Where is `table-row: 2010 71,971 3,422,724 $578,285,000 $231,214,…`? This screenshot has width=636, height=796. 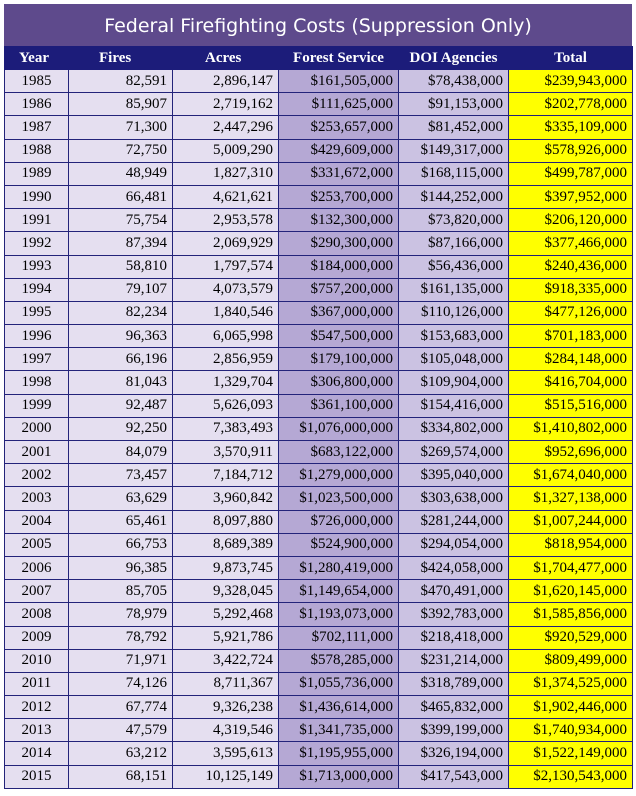 table-row: 2010 71,971 3,422,724 $578,285,000 $231,214,… is located at coordinates (318, 660).